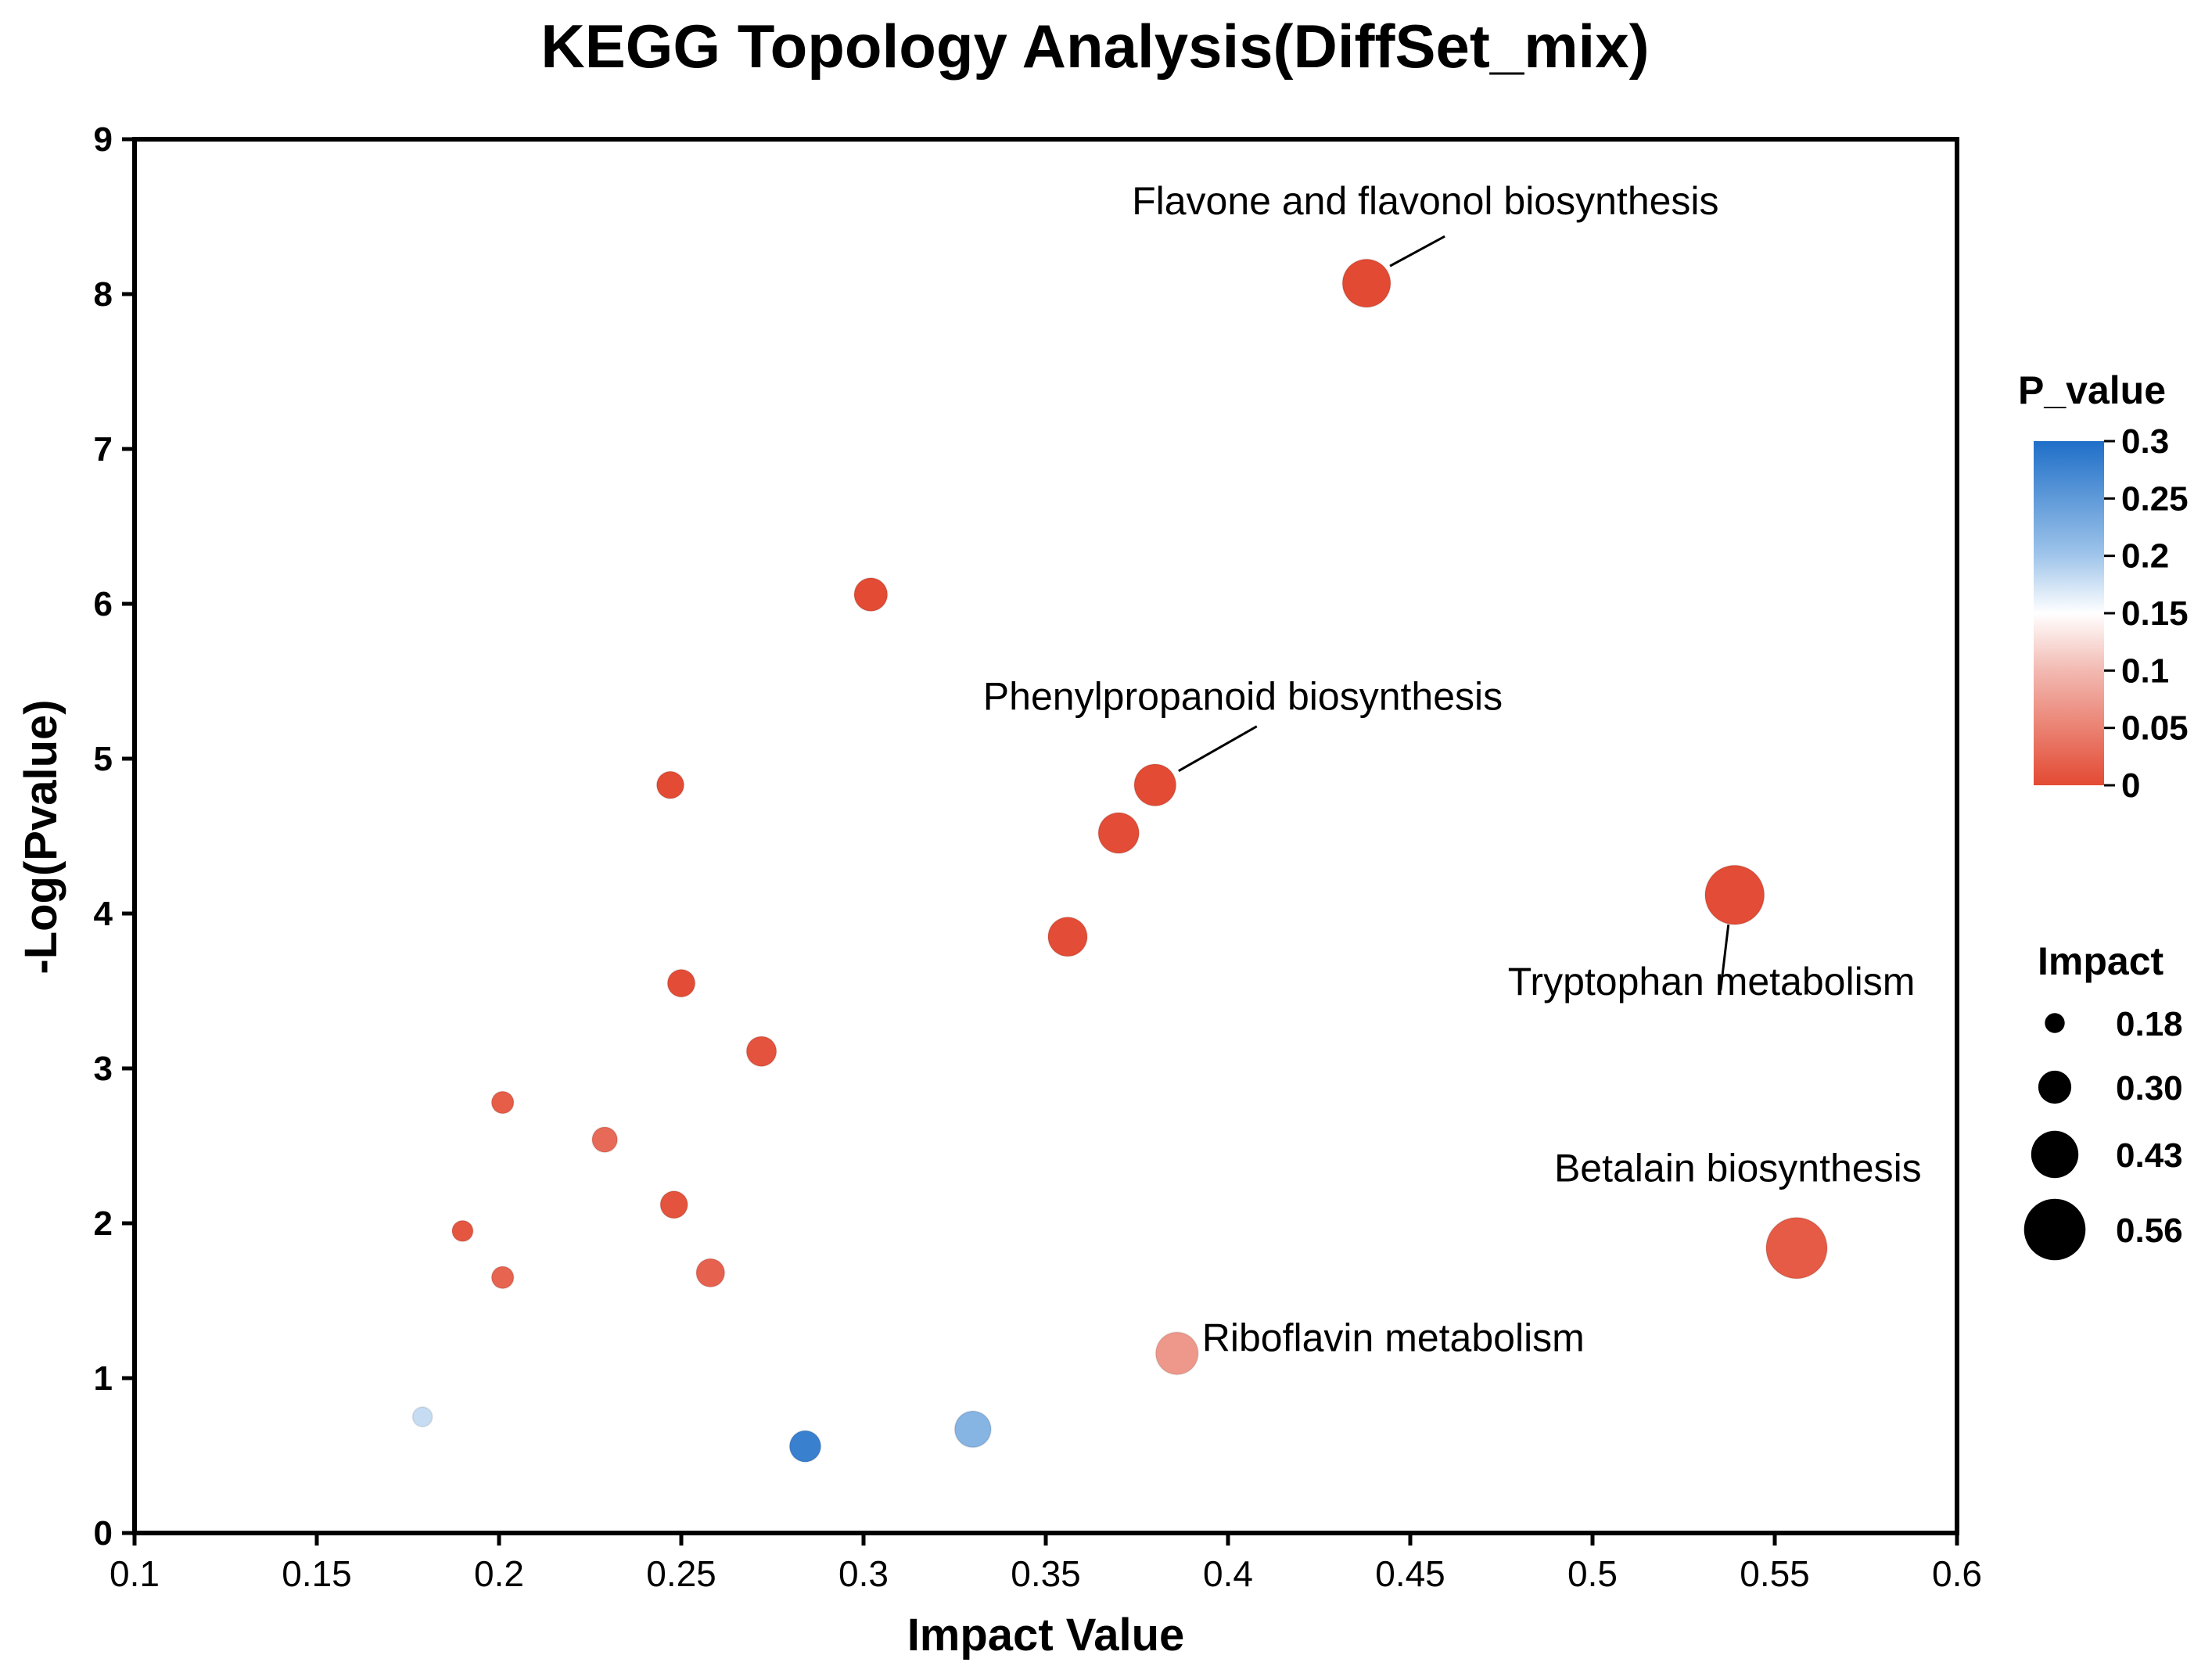 This screenshot has height=1673, width=2212. Describe the element at coordinates (2145, 442) in the screenshot. I see `color-legend-tick-label: 0.3` at that location.